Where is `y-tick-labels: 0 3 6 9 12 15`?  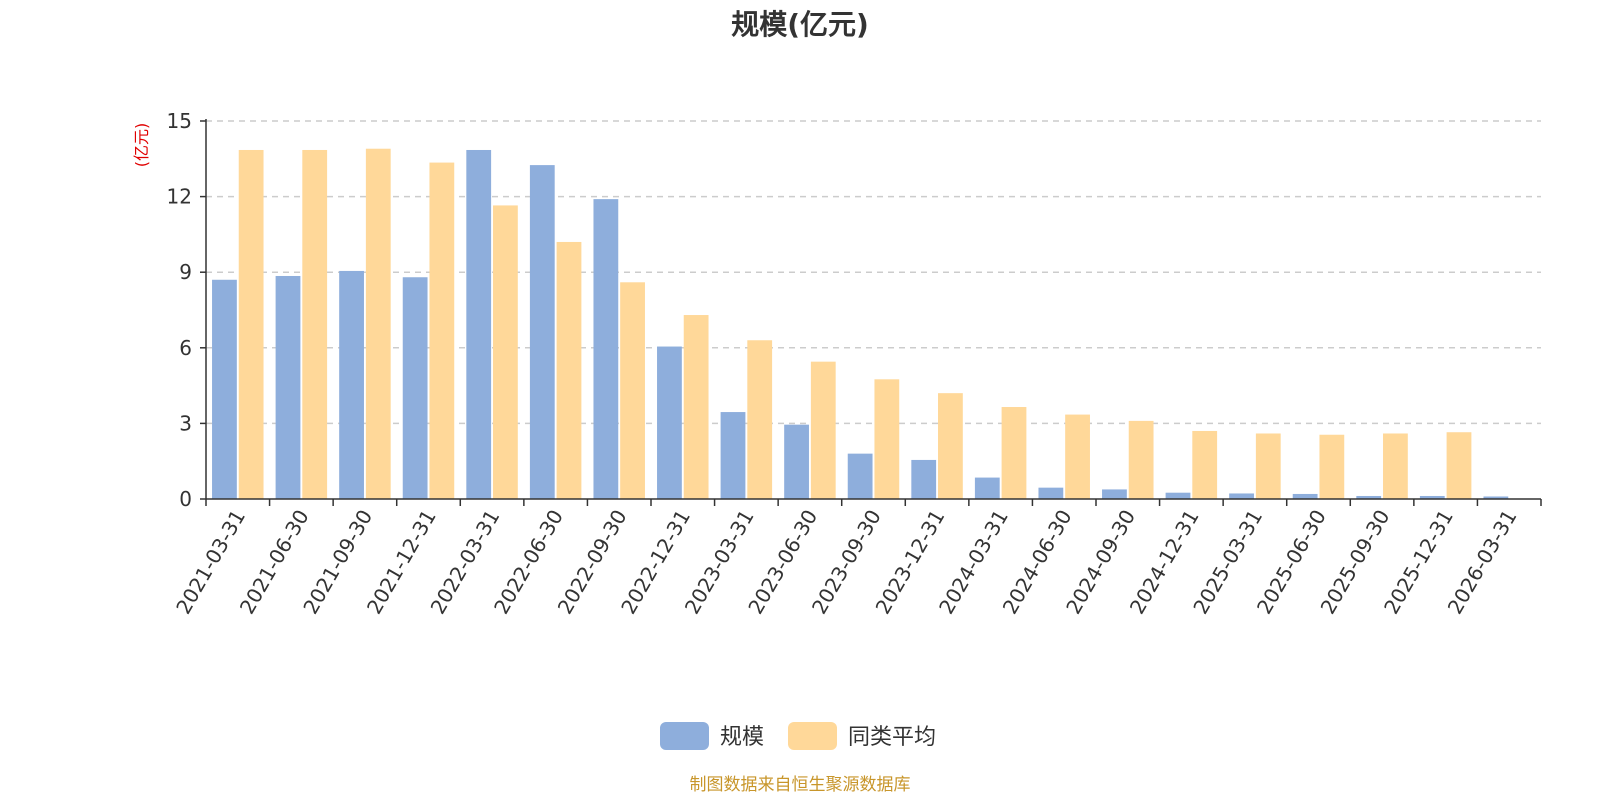
y-tick-labels: 0 3 6 9 12 15 is located at coordinates (186, 310).